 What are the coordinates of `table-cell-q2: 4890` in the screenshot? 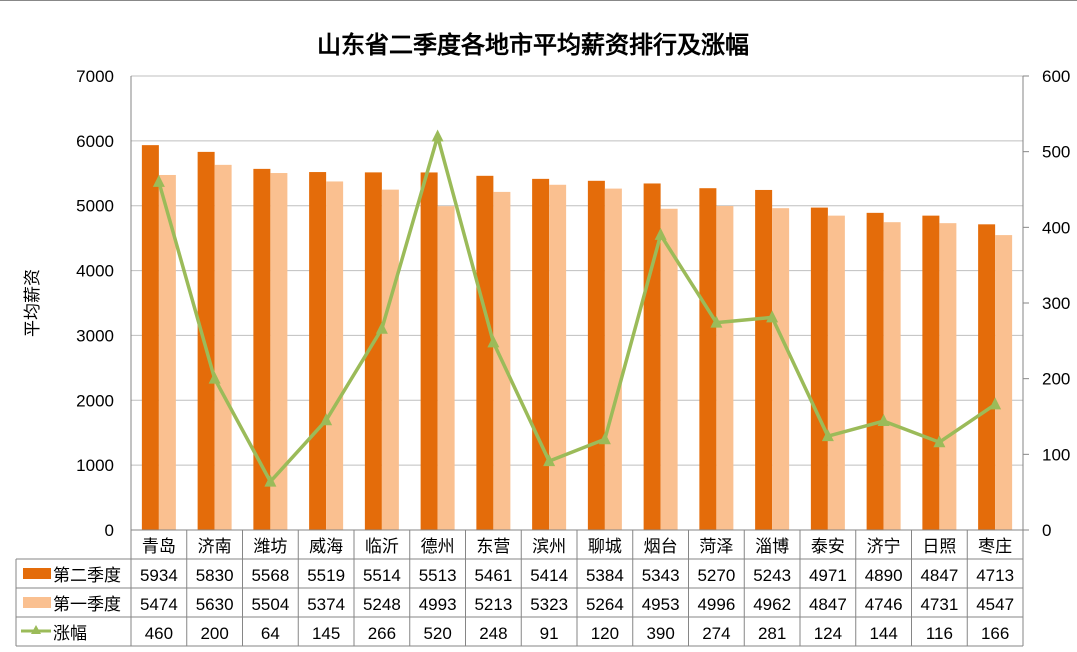 It's located at (884, 575).